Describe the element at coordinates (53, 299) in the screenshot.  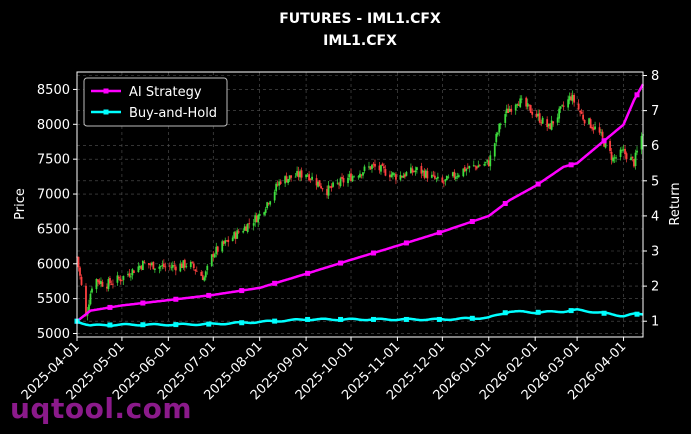
I see `y-left-tick-label: 5500` at that location.